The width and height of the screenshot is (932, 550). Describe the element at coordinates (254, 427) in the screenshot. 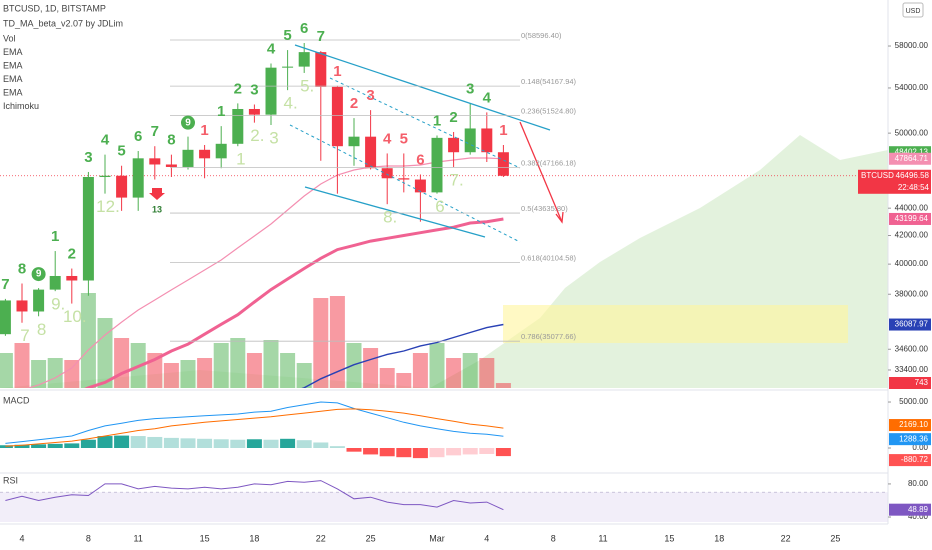

I see `signal-line` at that location.